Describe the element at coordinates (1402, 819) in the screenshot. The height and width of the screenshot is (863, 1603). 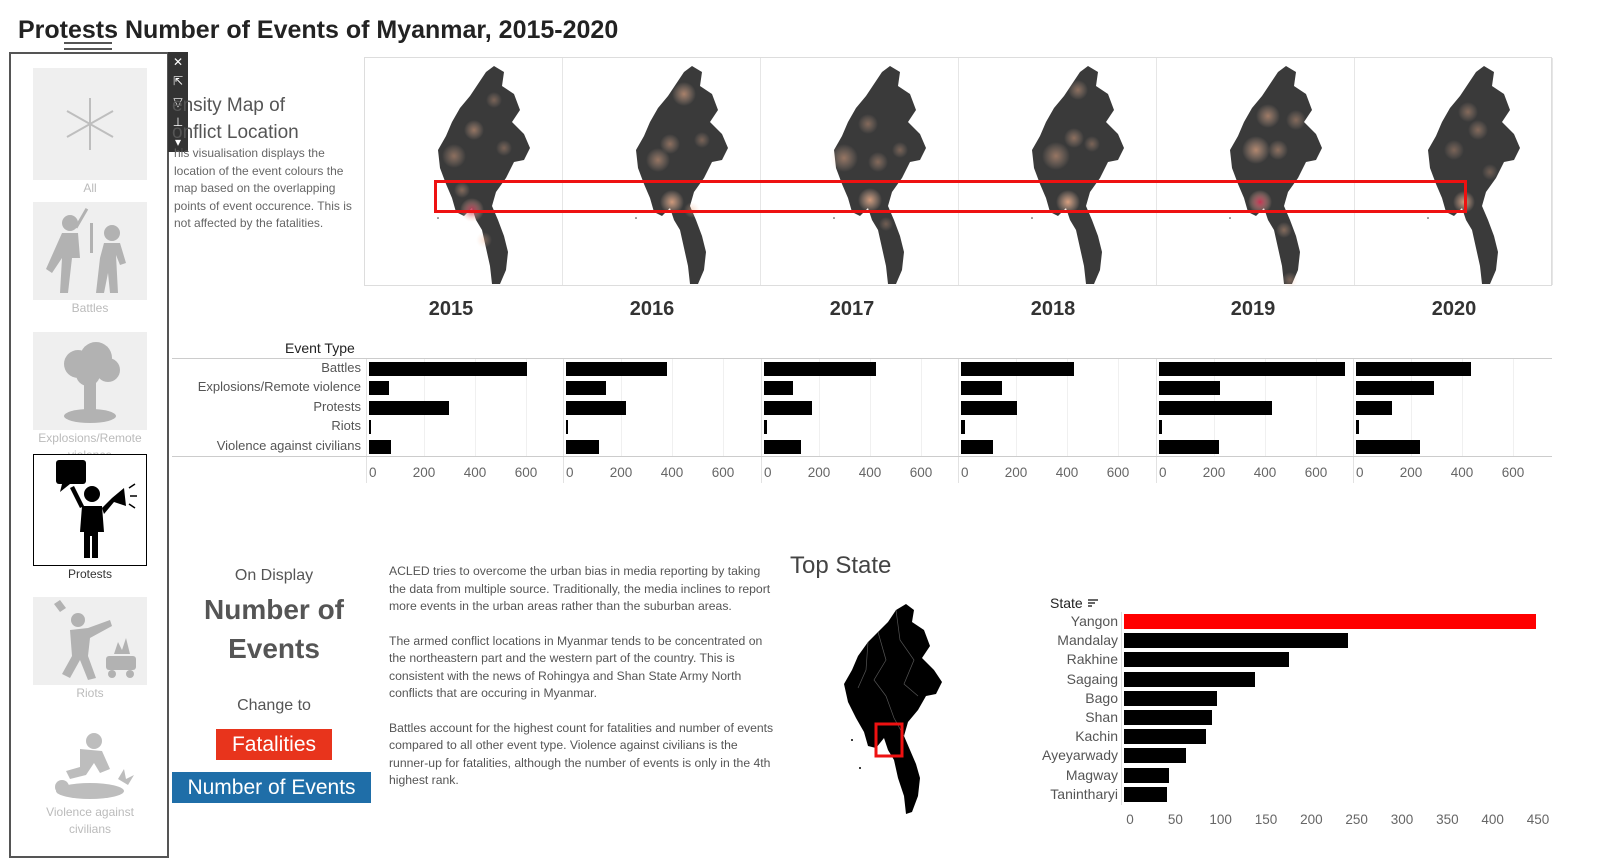
I see `state-x-tick-label: 300` at that location.